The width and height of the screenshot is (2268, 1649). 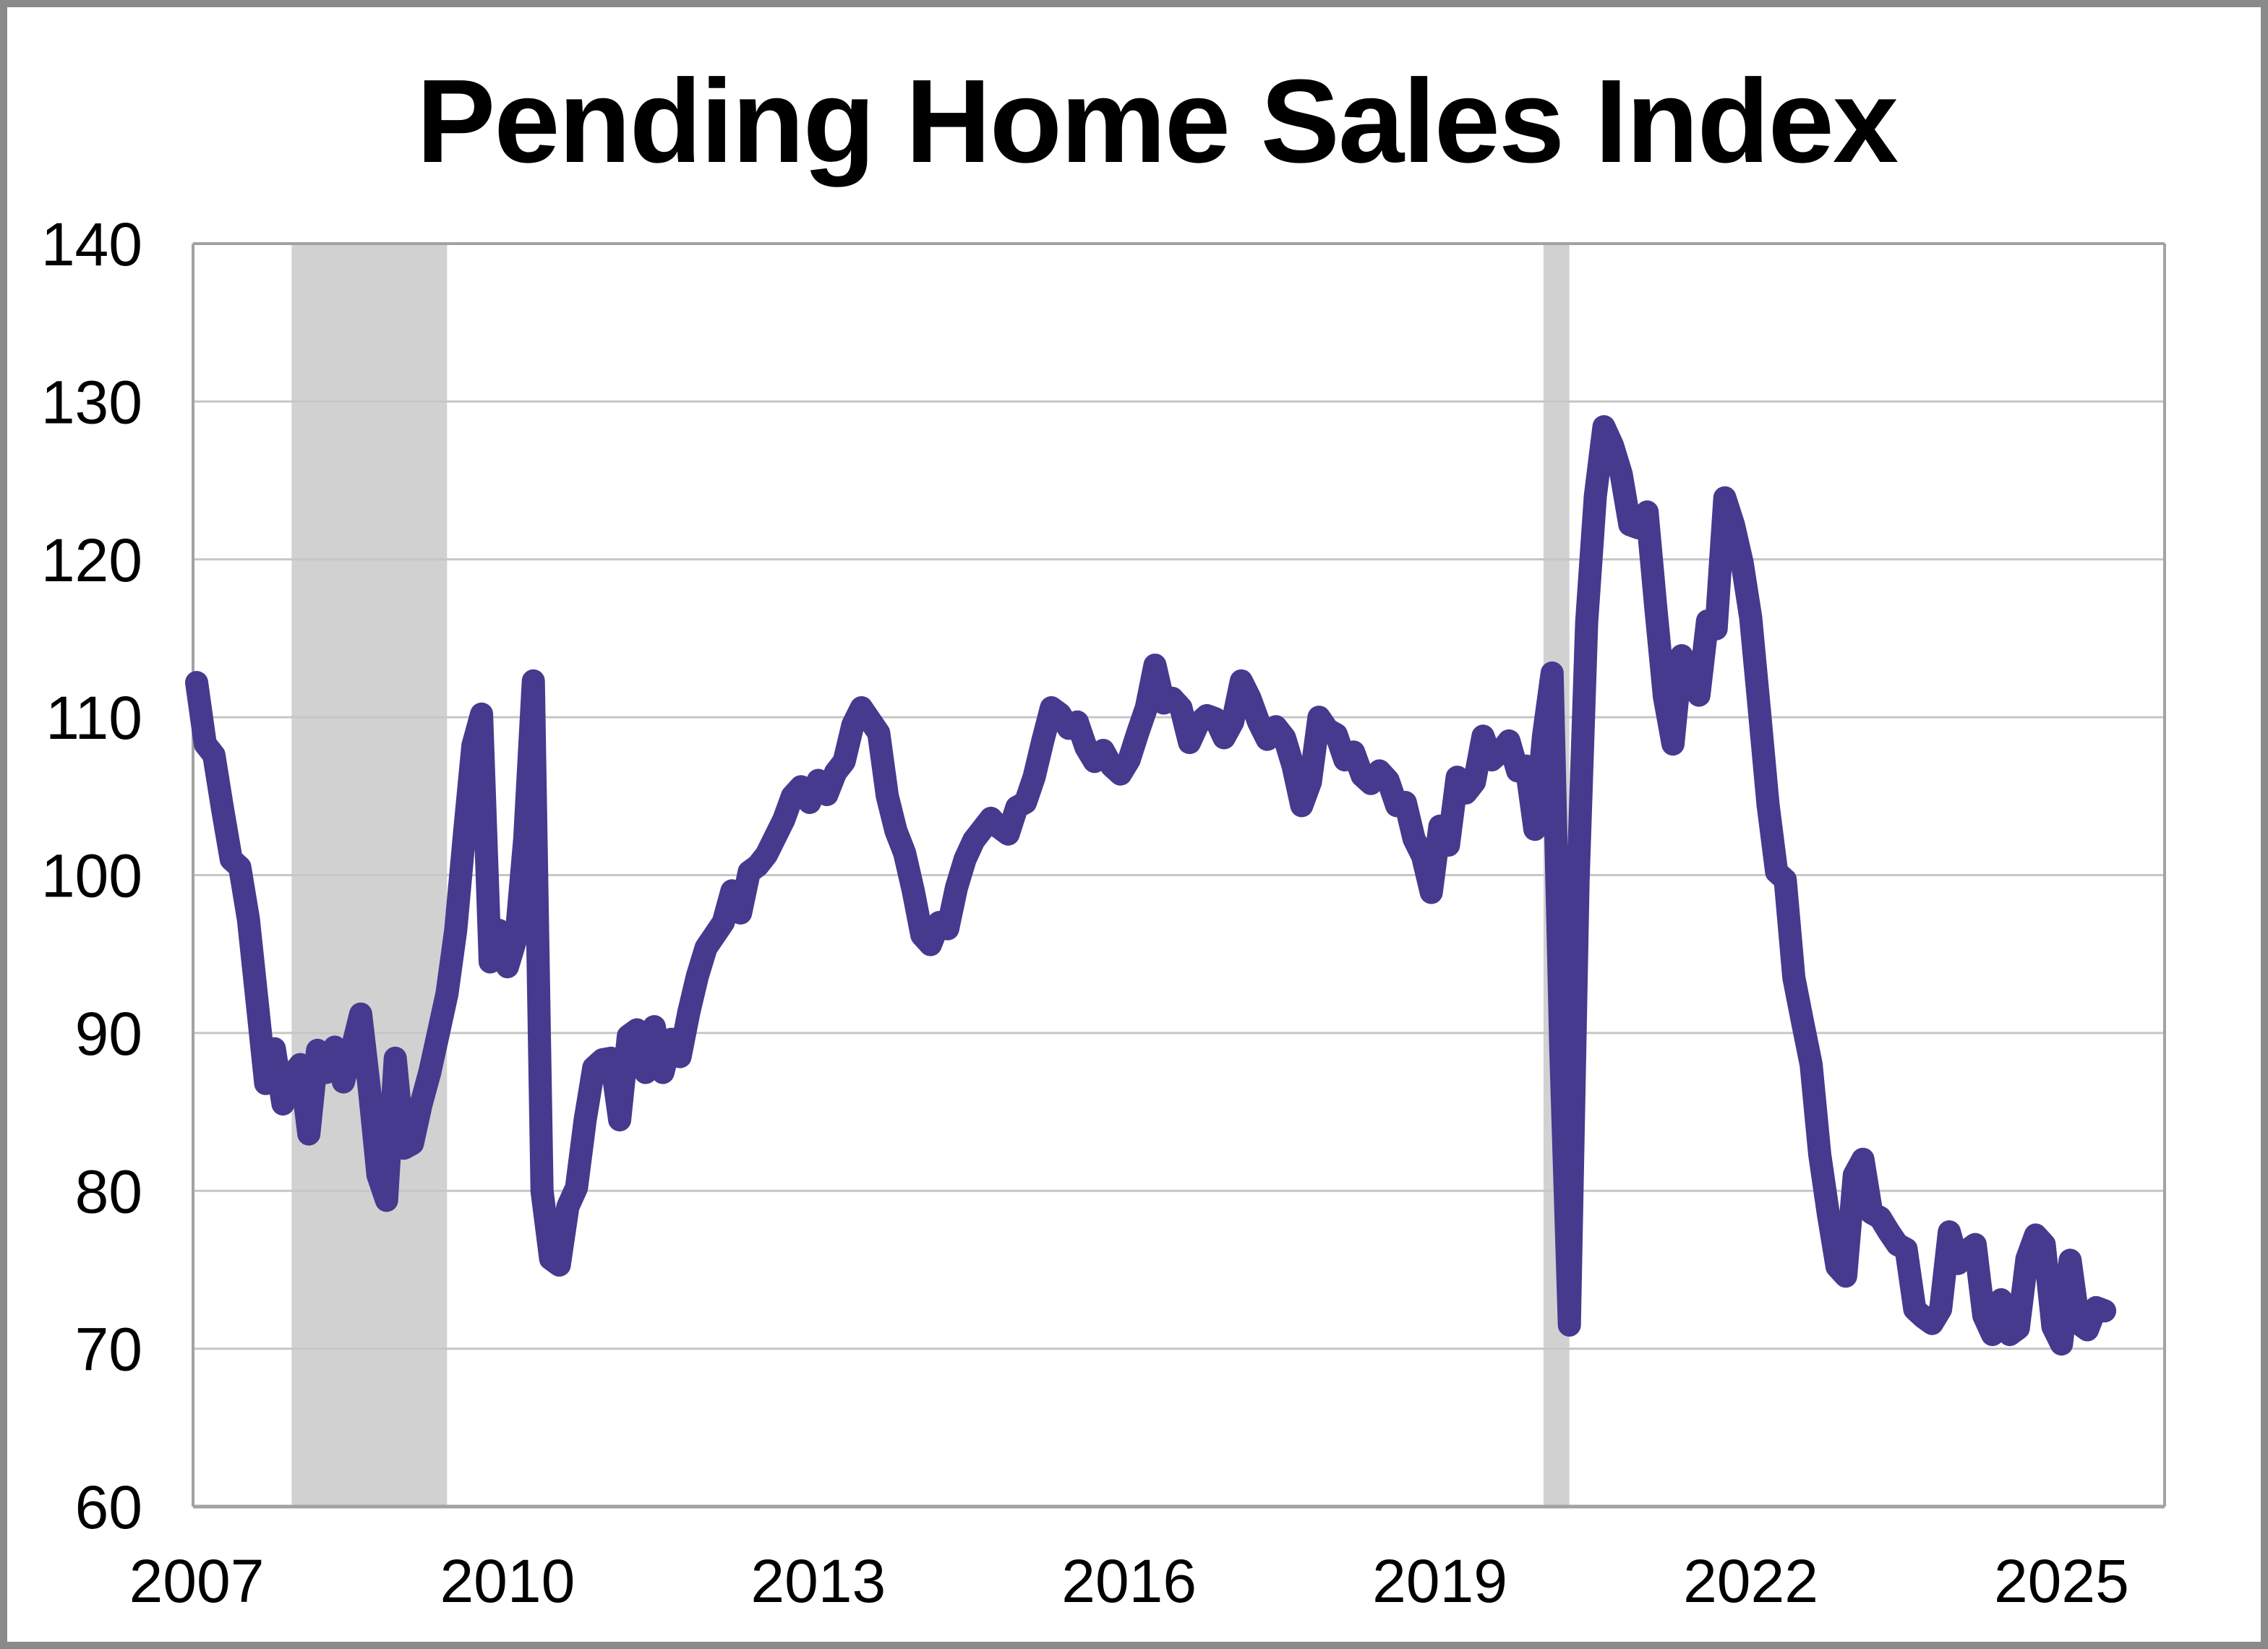 What do you see at coordinates (818, 1581) in the screenshot?
I see `x-tick-label-2013: 2013` at bounding box center [818, 1581].